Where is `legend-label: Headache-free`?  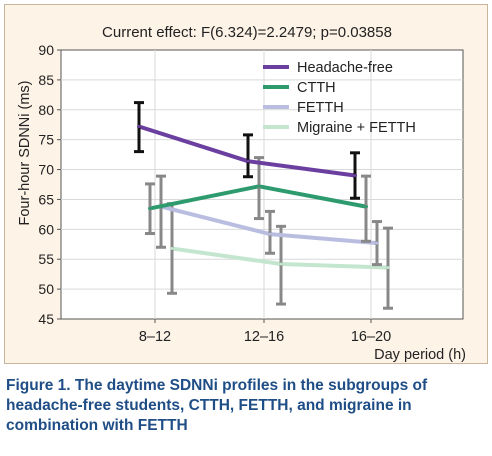
legend-label: Headache-free is located at coordinates (345, 68).